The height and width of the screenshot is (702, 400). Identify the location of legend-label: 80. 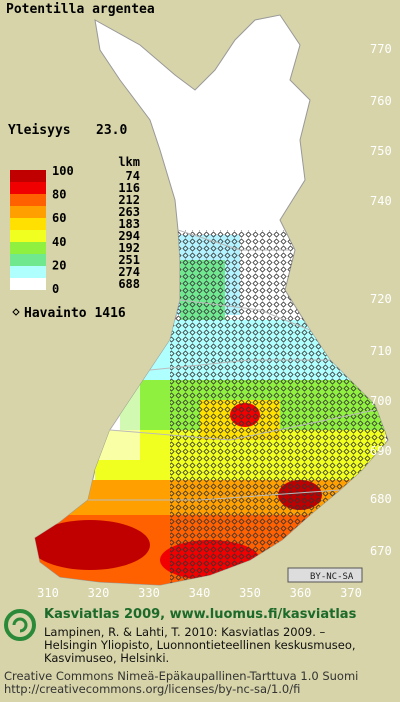
(59, 195).